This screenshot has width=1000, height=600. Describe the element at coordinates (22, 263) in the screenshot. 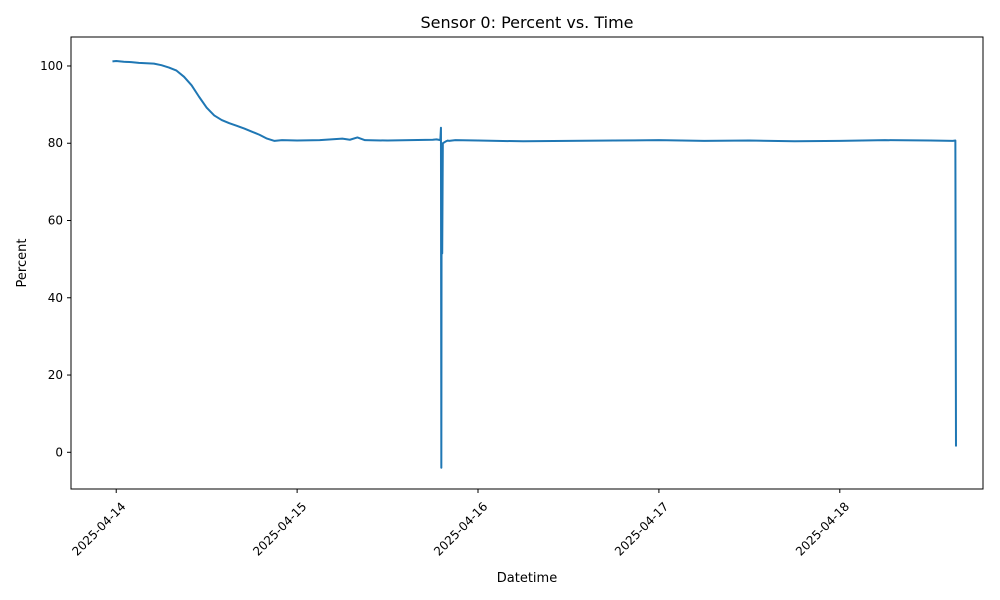

I see `y-axis-label: Percent` at that location.